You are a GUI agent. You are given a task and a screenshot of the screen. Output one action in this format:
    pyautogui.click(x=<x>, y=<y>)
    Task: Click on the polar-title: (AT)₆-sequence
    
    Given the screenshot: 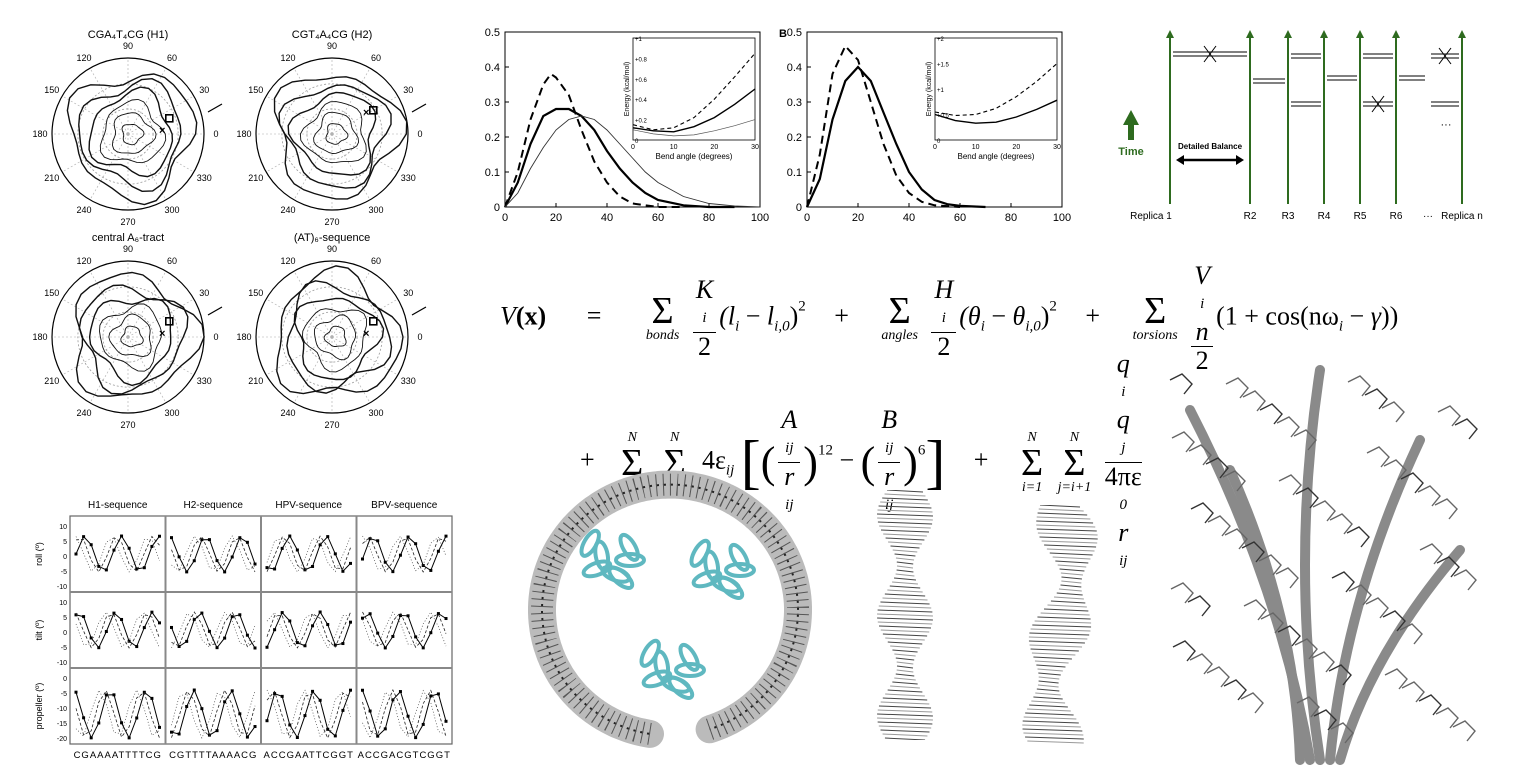 What is the action you would take?
    pyautogui.click(x=332, y=238)
    